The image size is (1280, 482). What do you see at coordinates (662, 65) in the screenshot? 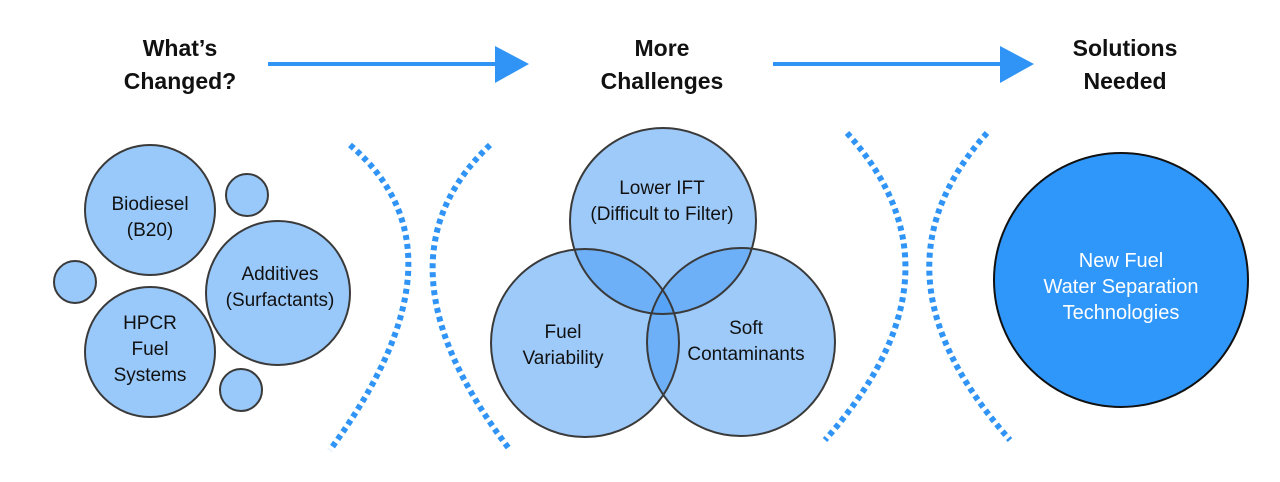
I see `heading-more-challenges: More Challenges` at bounding box center [662, 65].